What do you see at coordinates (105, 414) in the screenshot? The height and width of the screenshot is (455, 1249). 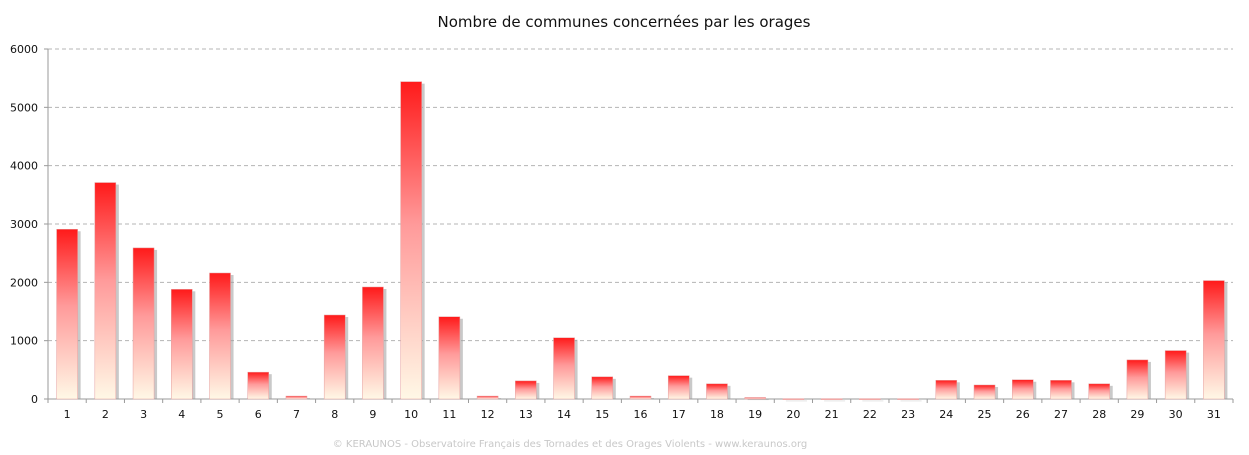 I see `x-tick-label: 2` at bounding box center [105, 414].